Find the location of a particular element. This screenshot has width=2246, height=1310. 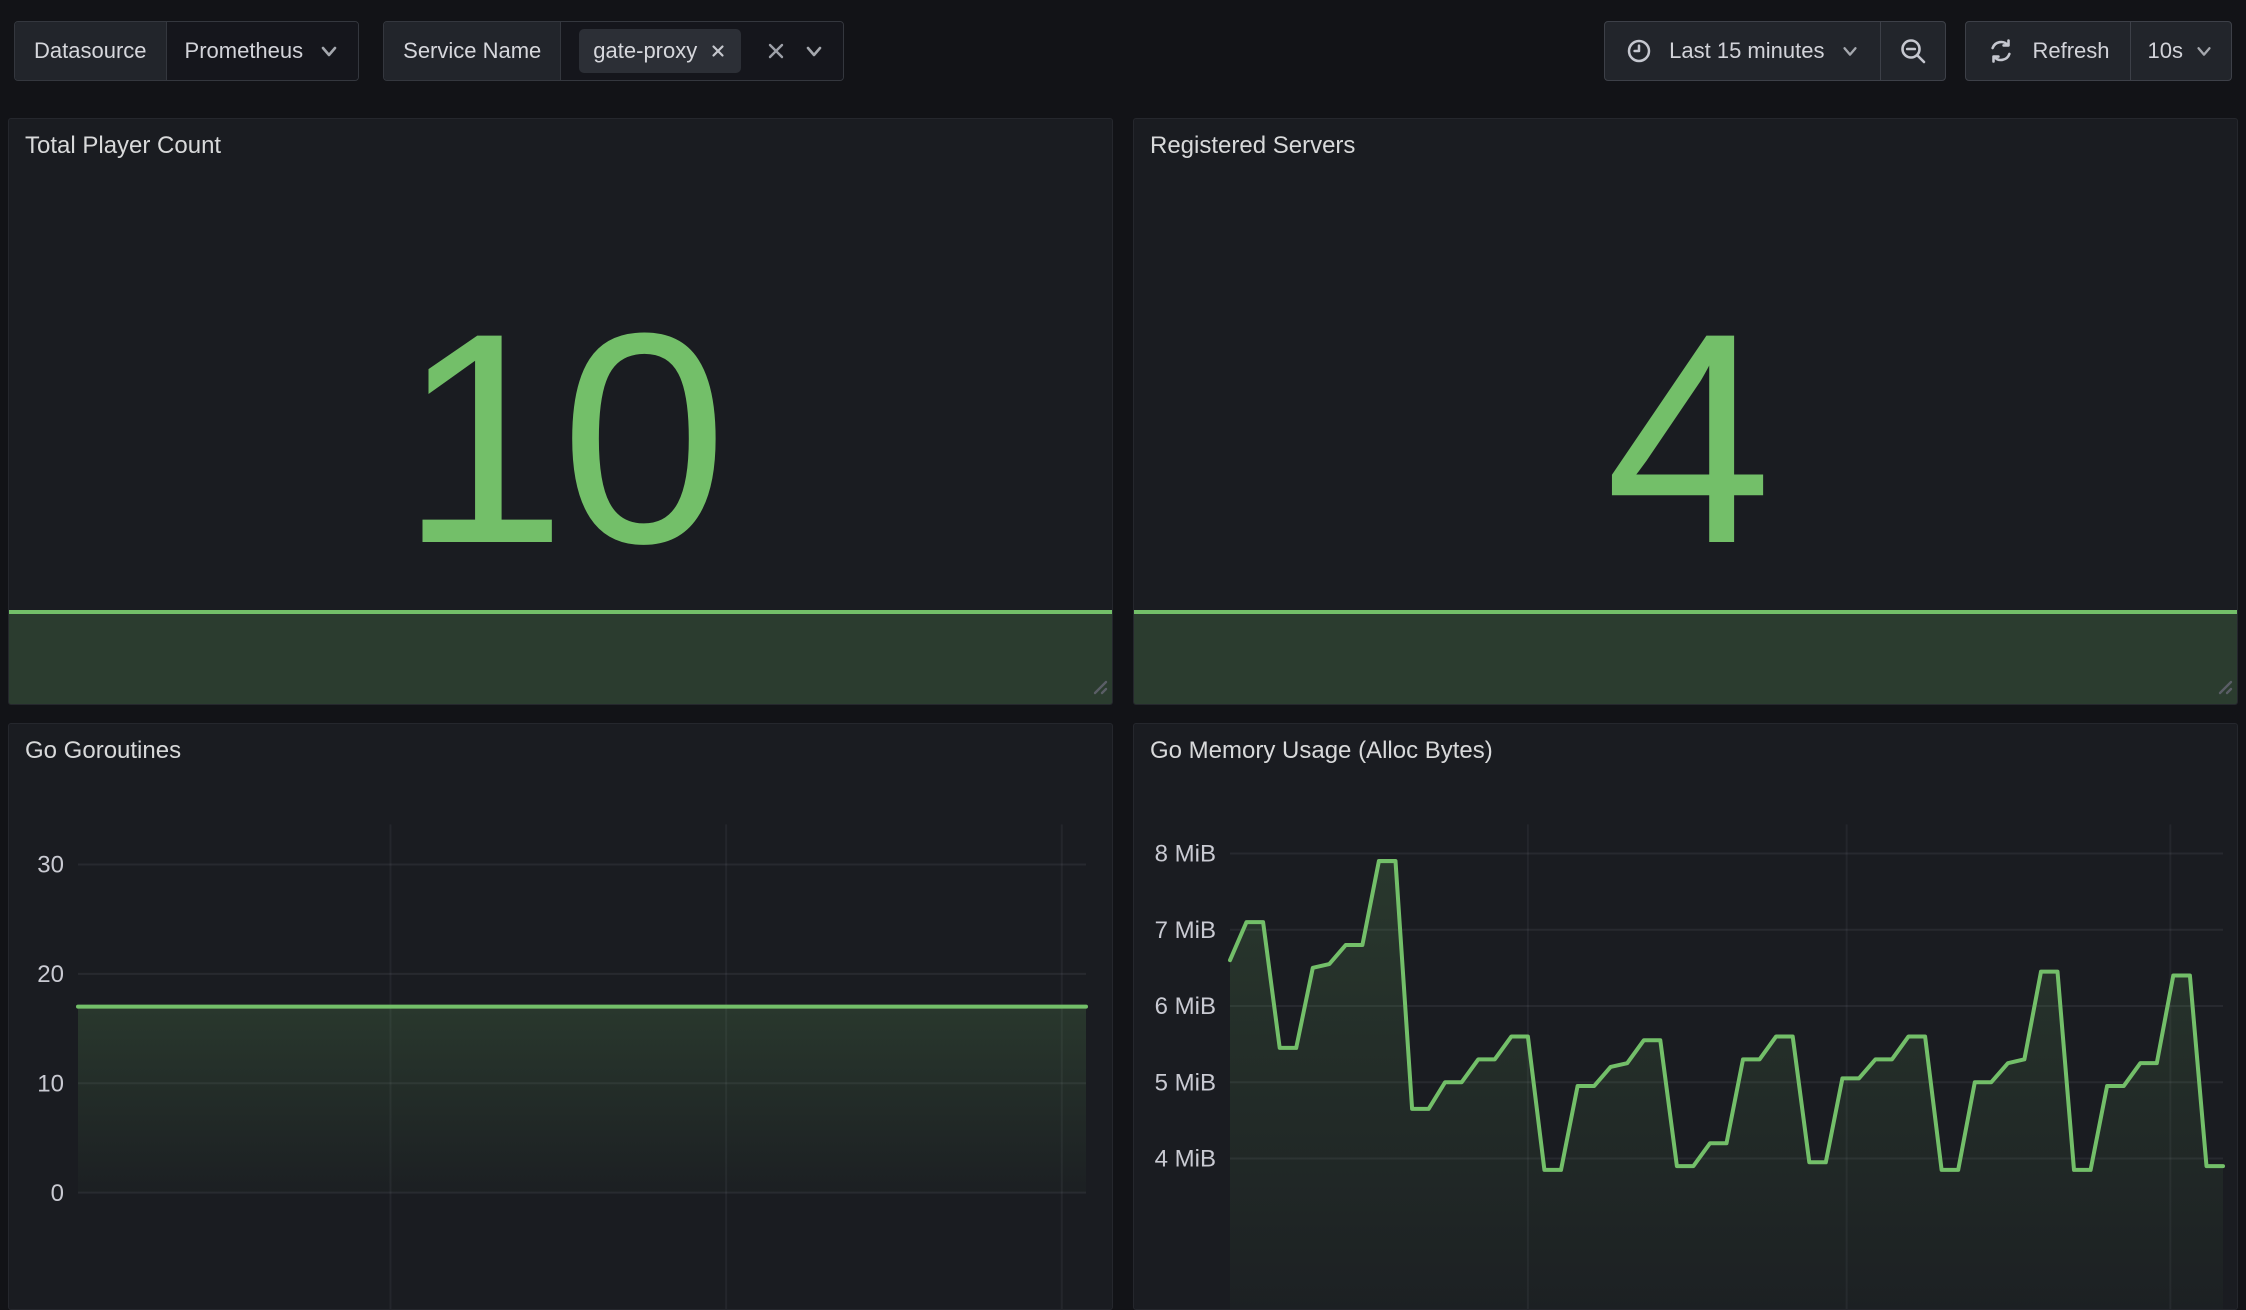

svg-text: 0 is located at coordinates (57, 1193).